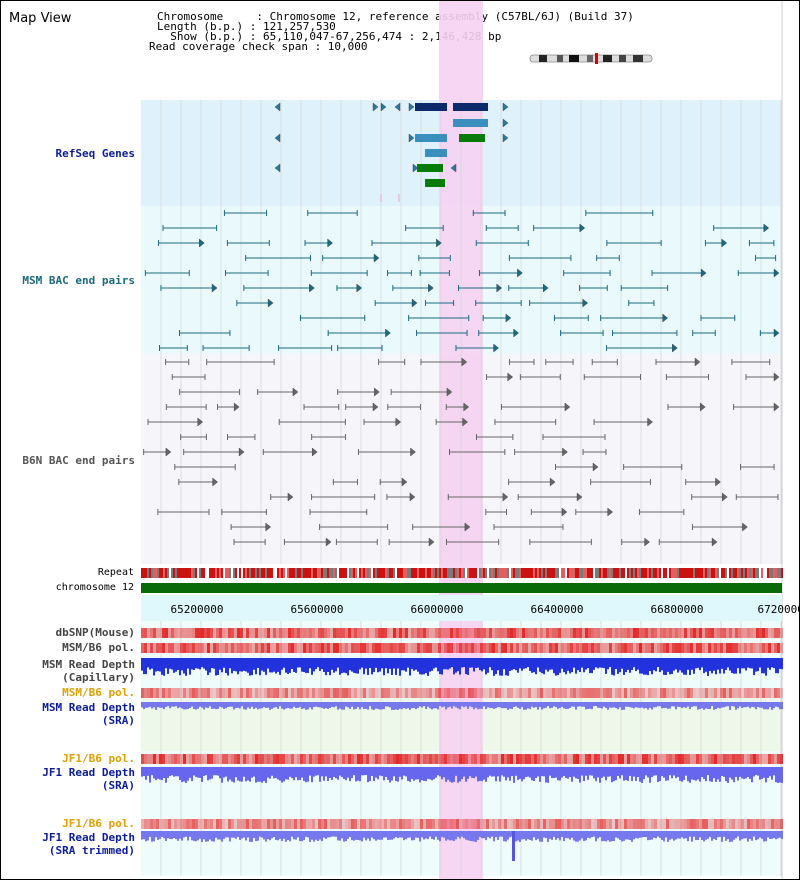 This screenshot has height=880, width=800. What do you see at coordinates (592, 59) in the screenshot?
I see `chromosome-ideogram` at bounding box center [592, 59].